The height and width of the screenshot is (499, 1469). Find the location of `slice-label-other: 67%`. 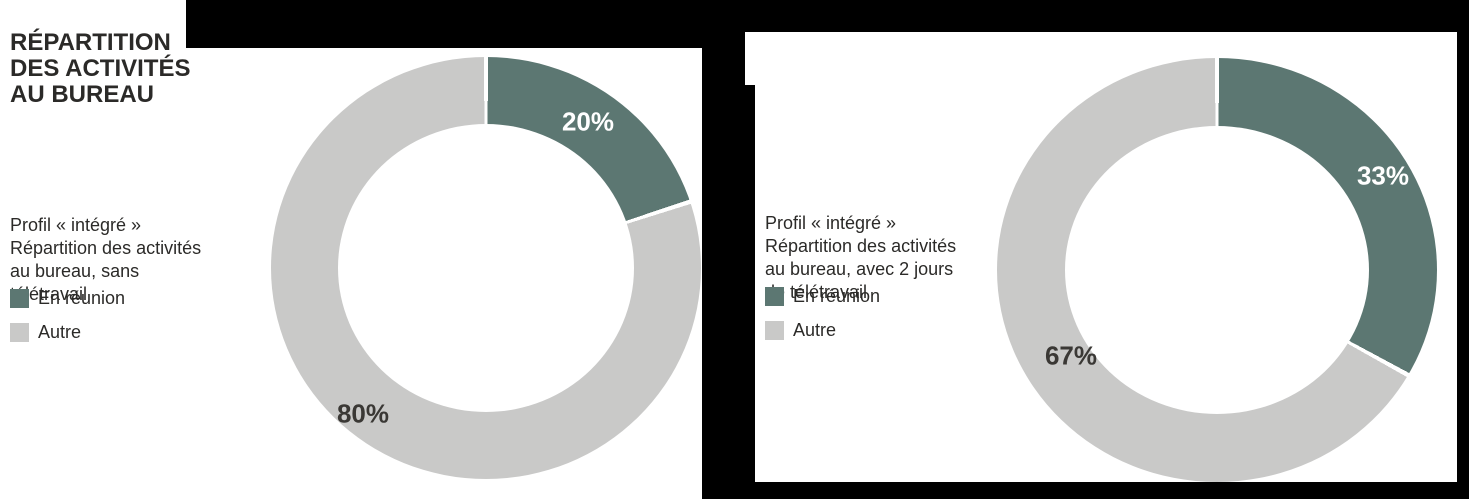

slice-label-other: 67% is located at coordinates (1071, 355).